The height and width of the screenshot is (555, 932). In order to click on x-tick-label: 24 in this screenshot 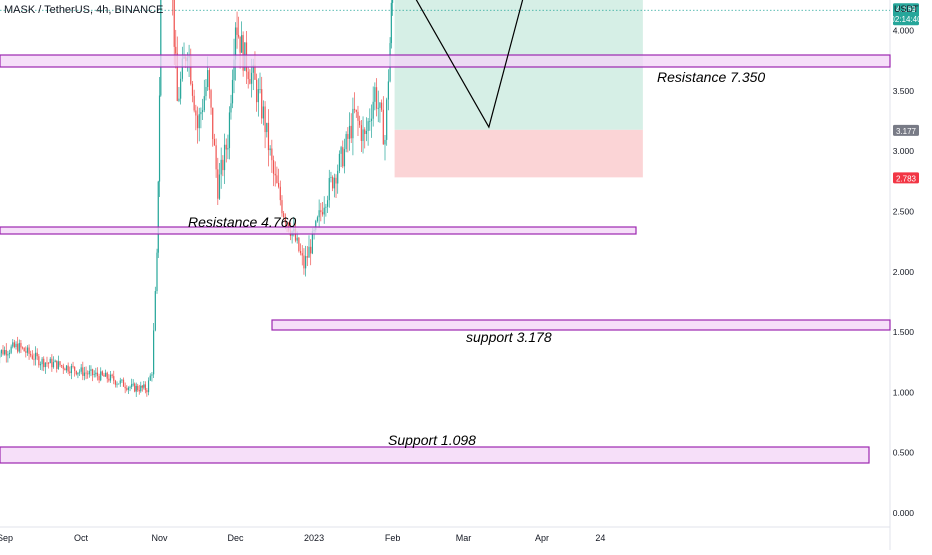, I will do `click(600, 538)`.